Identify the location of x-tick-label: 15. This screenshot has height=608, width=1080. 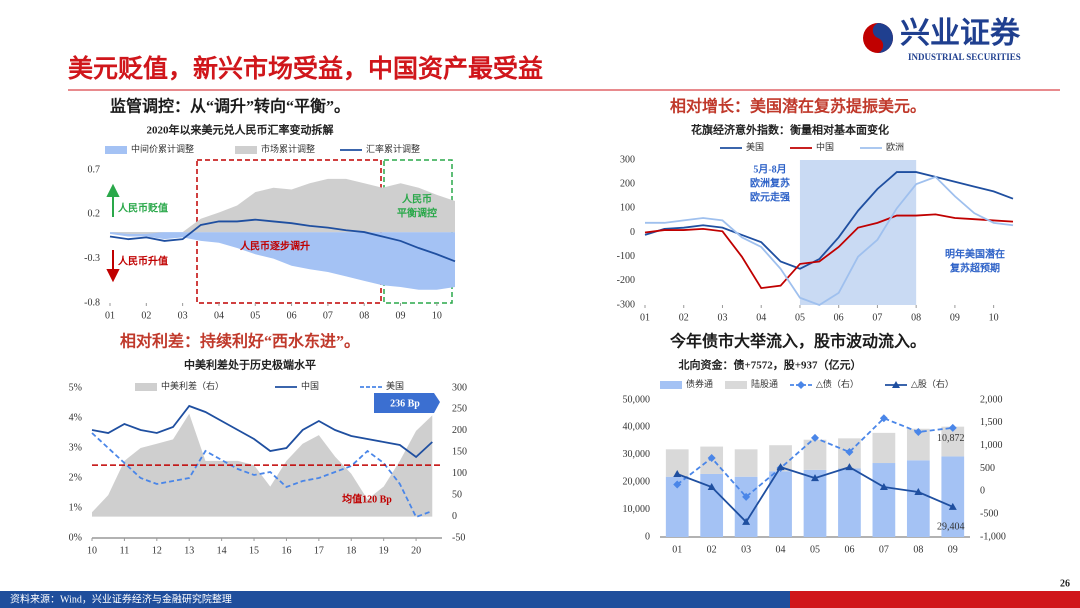
(254, 550).